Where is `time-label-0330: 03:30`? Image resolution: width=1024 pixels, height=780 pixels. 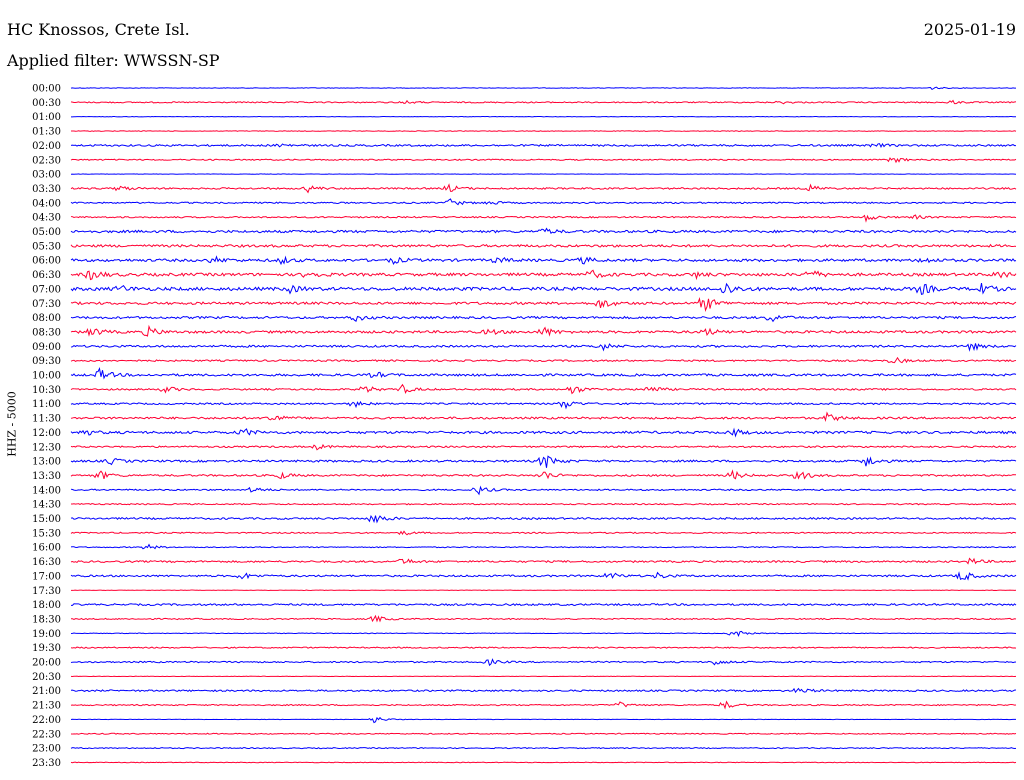
time-label-0330: 03:30 is located at coordinates (46, 189).